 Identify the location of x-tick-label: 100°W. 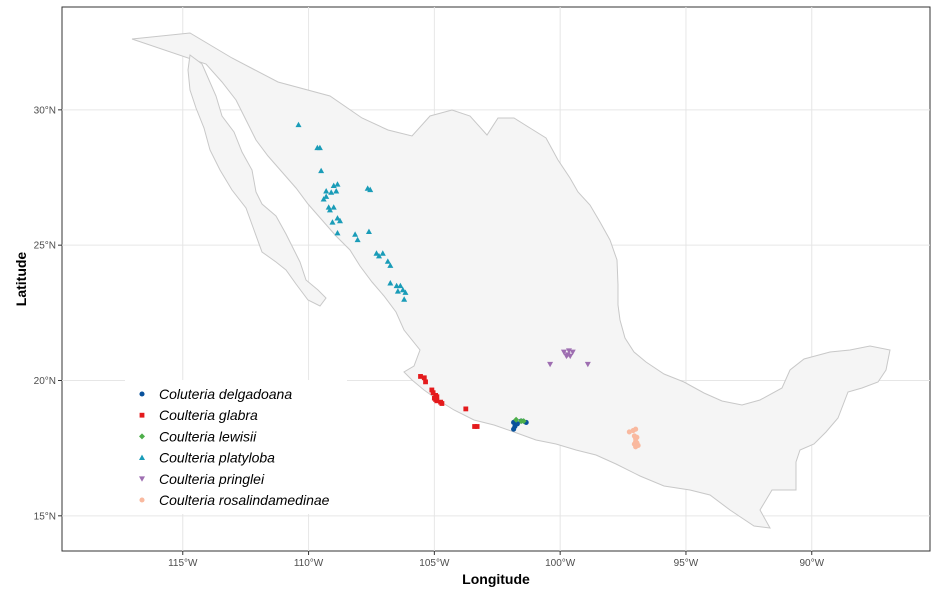
(560, 563).